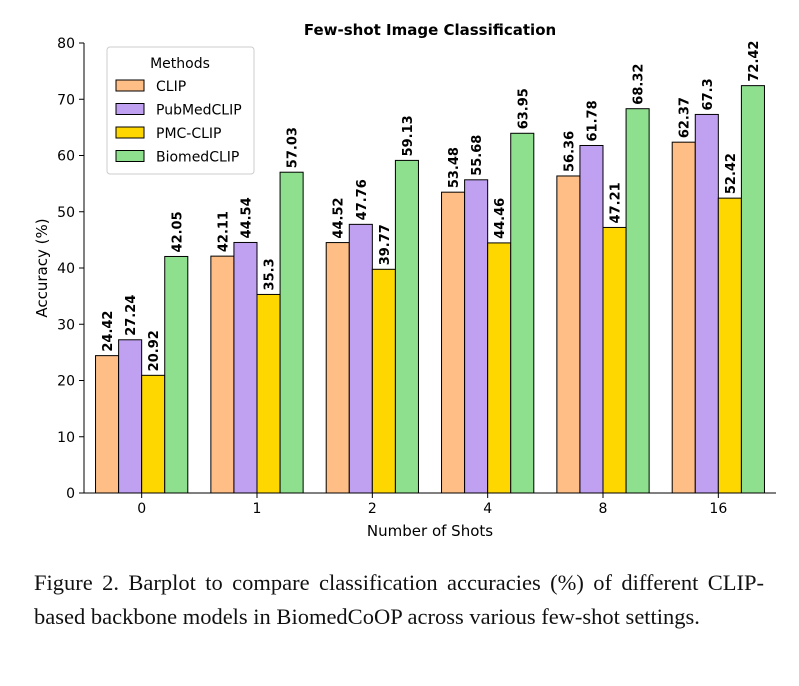 The image size is (799, 686). Describe the element at coordinates (141, 509) in the screenshot. I see `x-tick-label: 0` at that location.